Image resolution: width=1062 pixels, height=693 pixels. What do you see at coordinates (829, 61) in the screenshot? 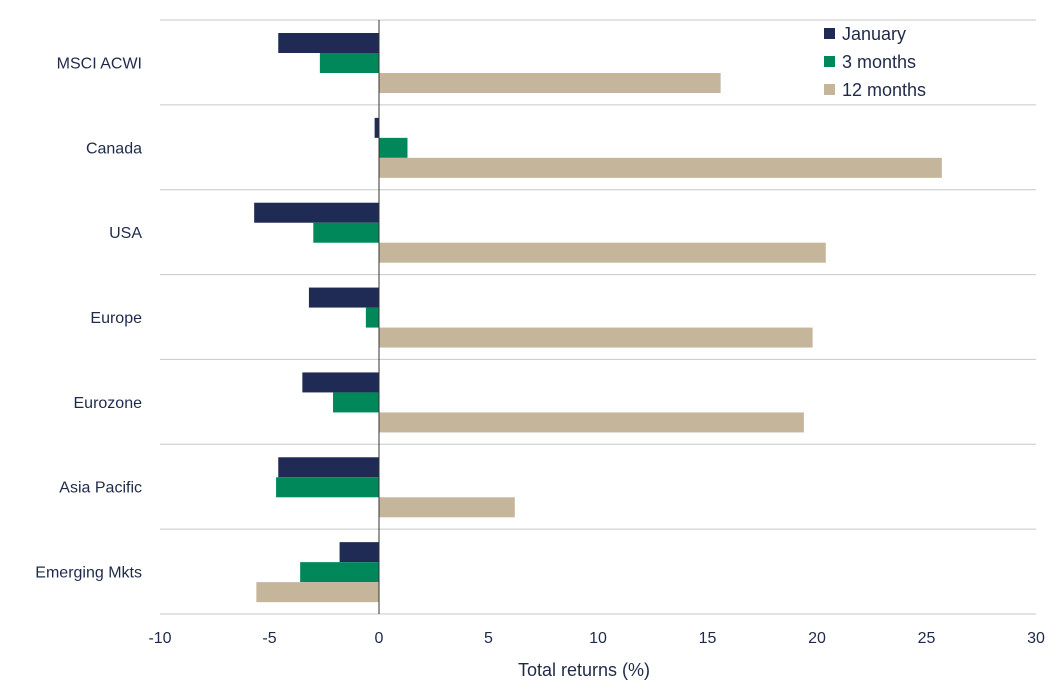
I see `legend-swatch-3-months` at bounding box center [829, 61].